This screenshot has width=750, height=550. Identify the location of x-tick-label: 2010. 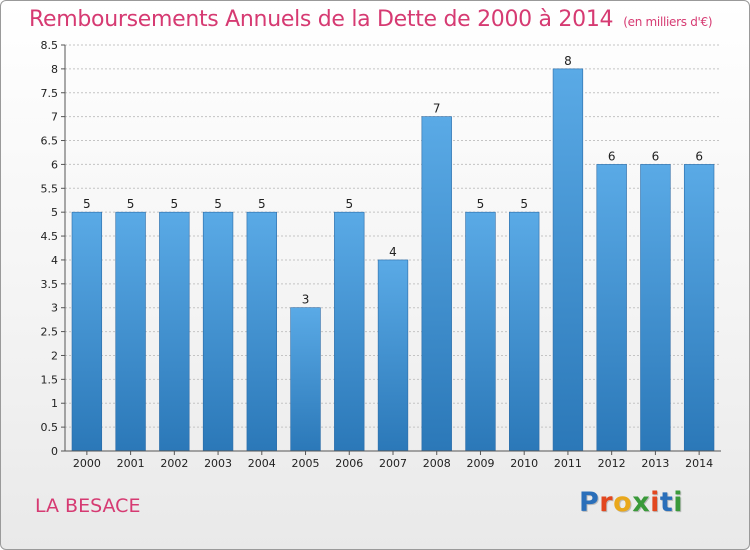
(524, 463).